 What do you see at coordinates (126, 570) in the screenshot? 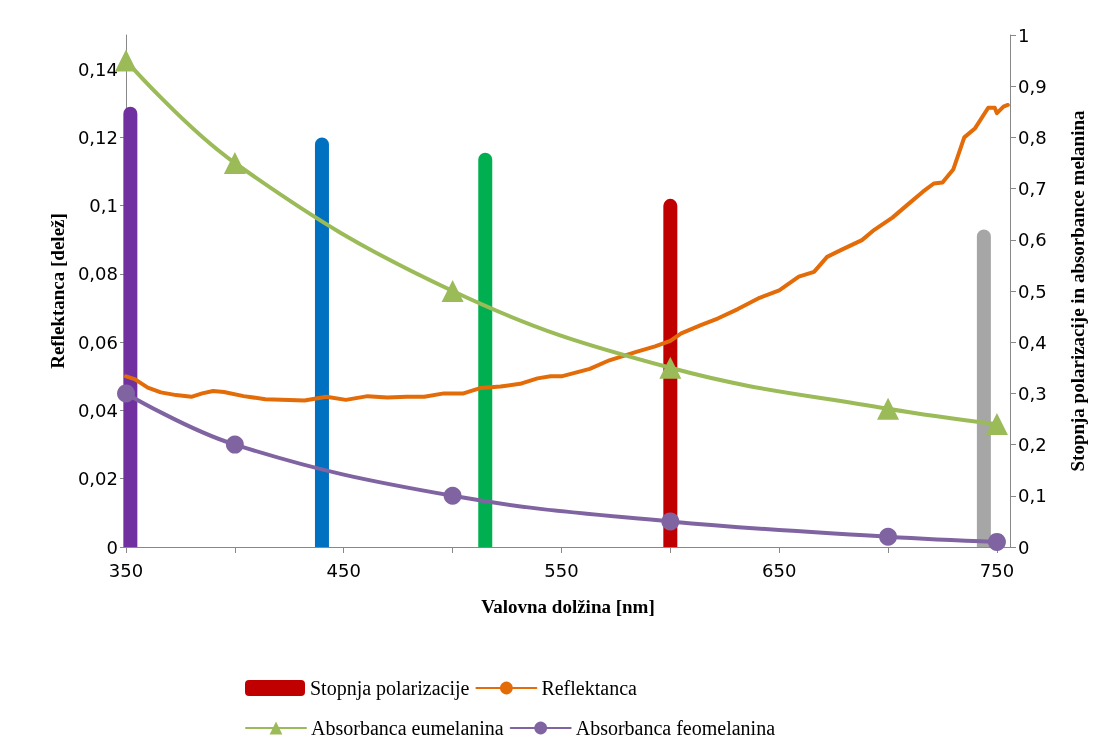
I see `x-tick-label: 350` at bounding box center [126, 570].